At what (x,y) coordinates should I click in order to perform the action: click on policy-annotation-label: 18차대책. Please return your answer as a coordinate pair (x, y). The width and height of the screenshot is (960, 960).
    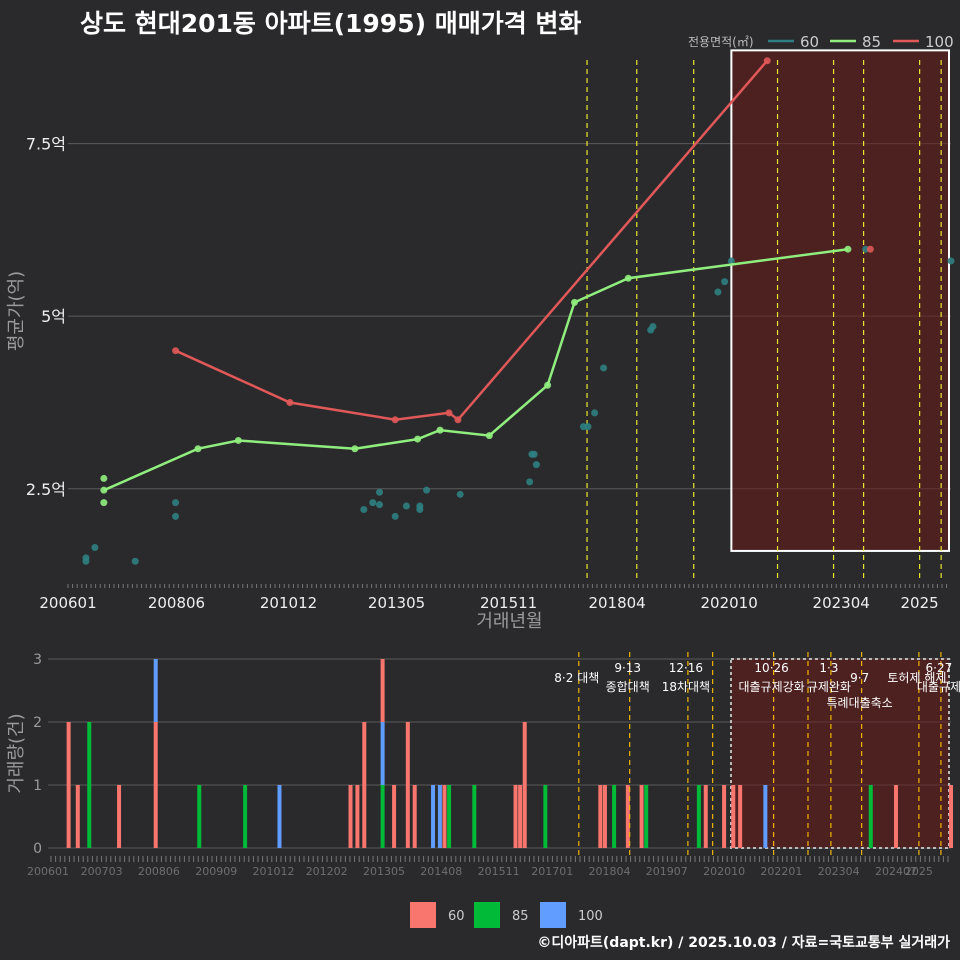
    Looking at the image, I should click on (686, 686).